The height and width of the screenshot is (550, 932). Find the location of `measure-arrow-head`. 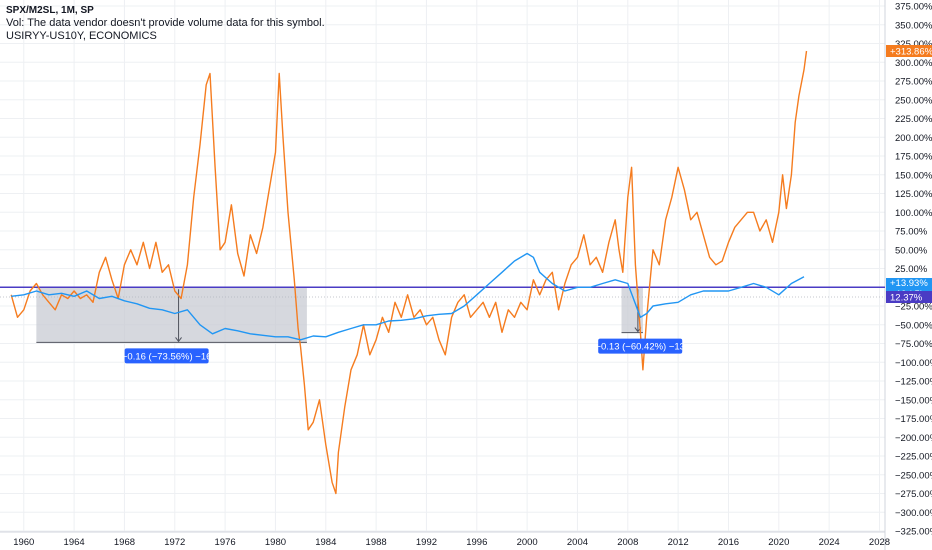

measure-arrow-head is located at coordinates (178, 340).